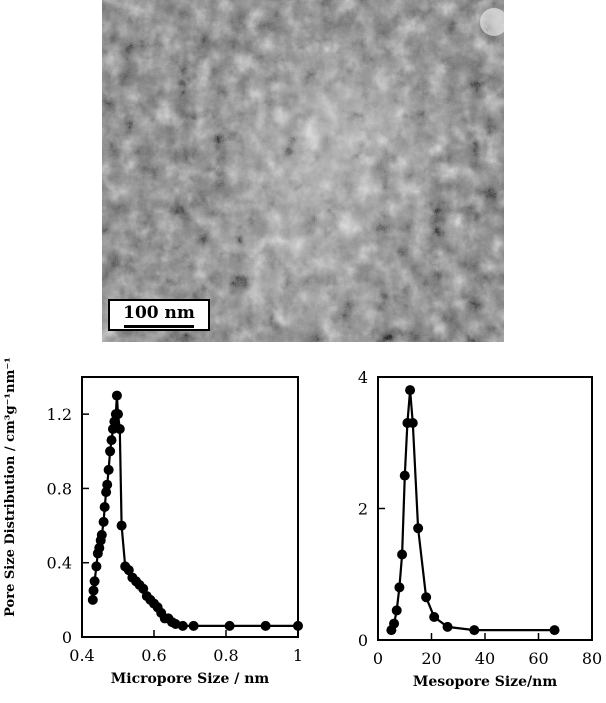  Describe the element at coordinates (159, 326) in the screenshot. I see `scale-bar-line` at that location.